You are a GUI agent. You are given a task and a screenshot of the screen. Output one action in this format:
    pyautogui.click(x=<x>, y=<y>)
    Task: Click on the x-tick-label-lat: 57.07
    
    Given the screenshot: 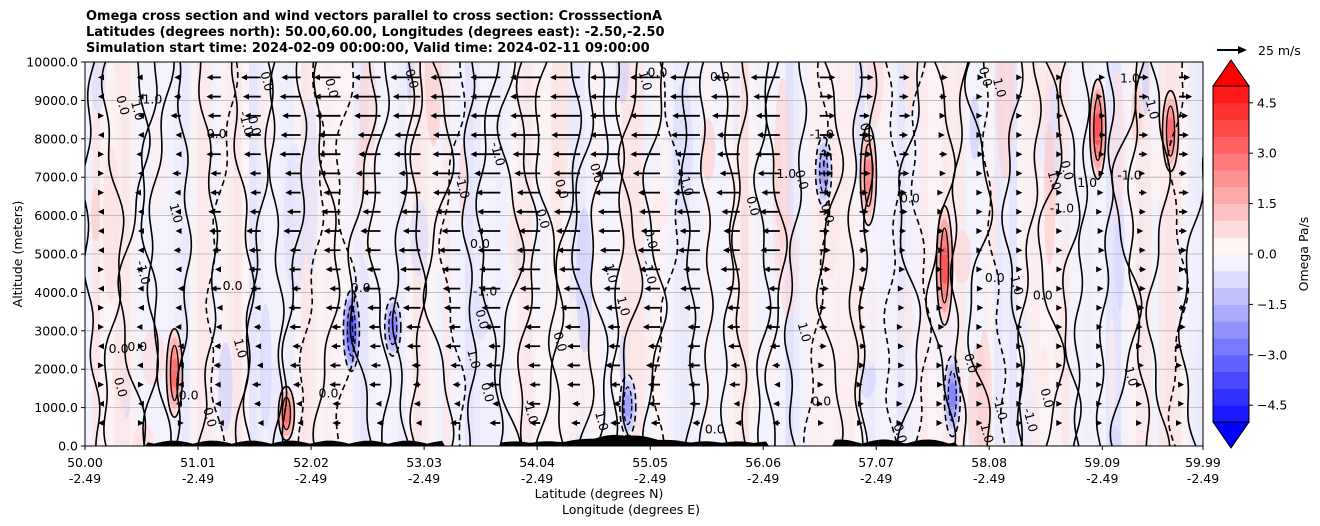 What is the action you would take?
    pyautogui.click(x=876, y=462)
    